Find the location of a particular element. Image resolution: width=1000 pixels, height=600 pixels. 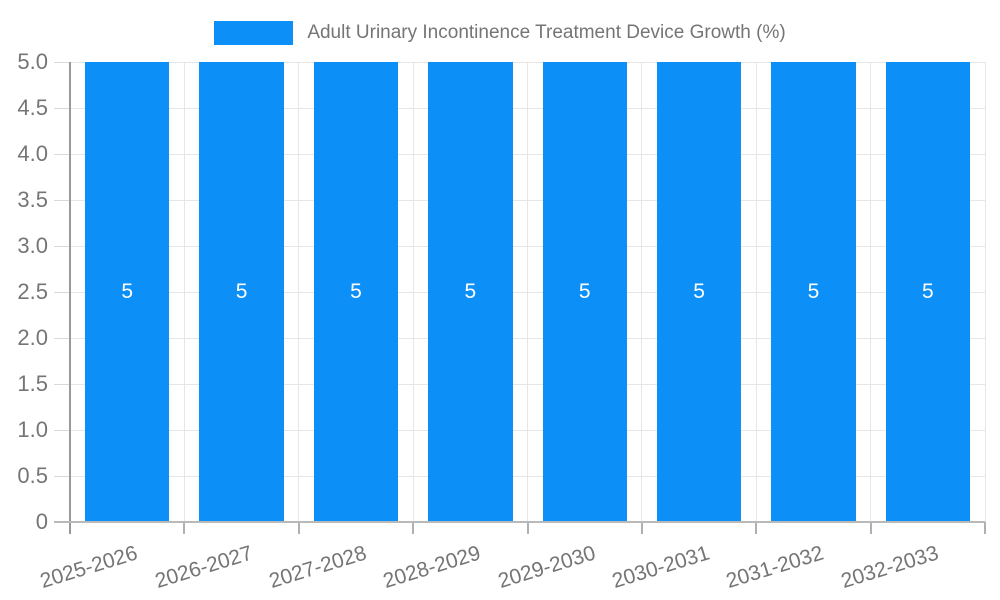

y-tick-label: 0 is located at coordinates (41, 521).